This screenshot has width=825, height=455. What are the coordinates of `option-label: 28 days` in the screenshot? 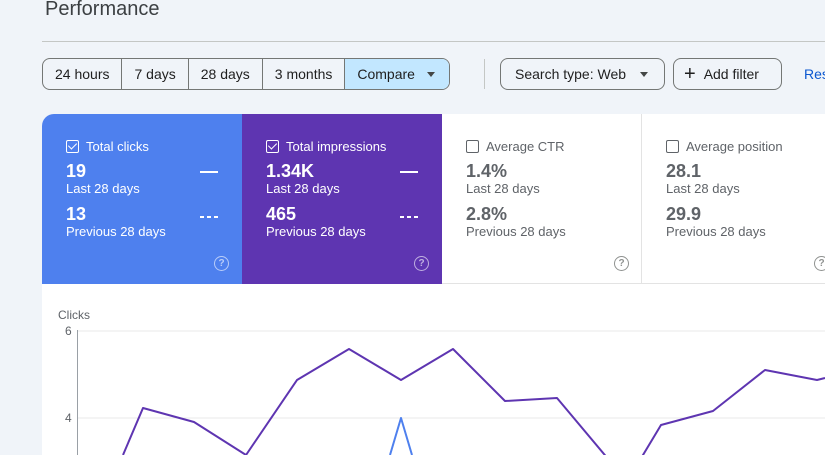 It's located at (225, 74).